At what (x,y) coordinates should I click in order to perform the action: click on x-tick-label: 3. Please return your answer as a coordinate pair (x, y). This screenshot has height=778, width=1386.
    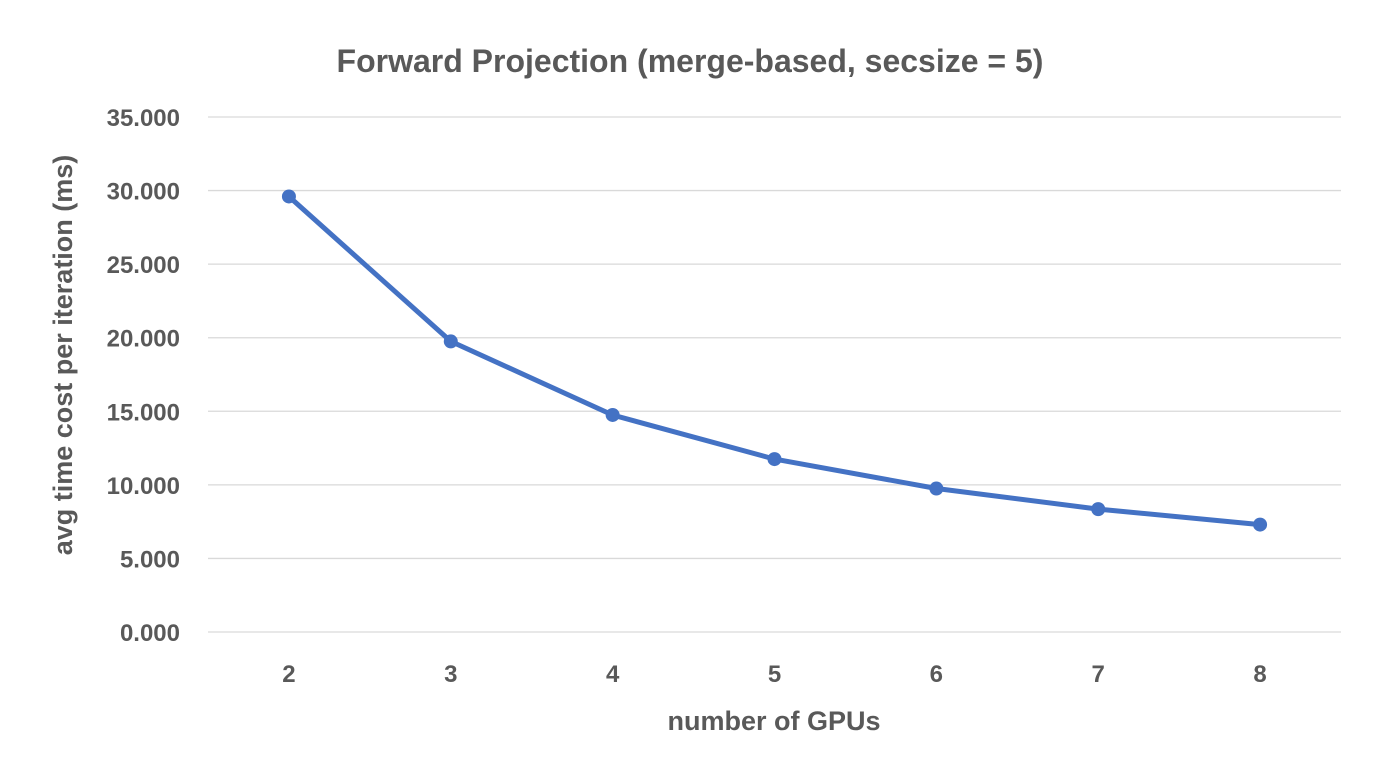
    Looking at the image, I should click on (450, 674).